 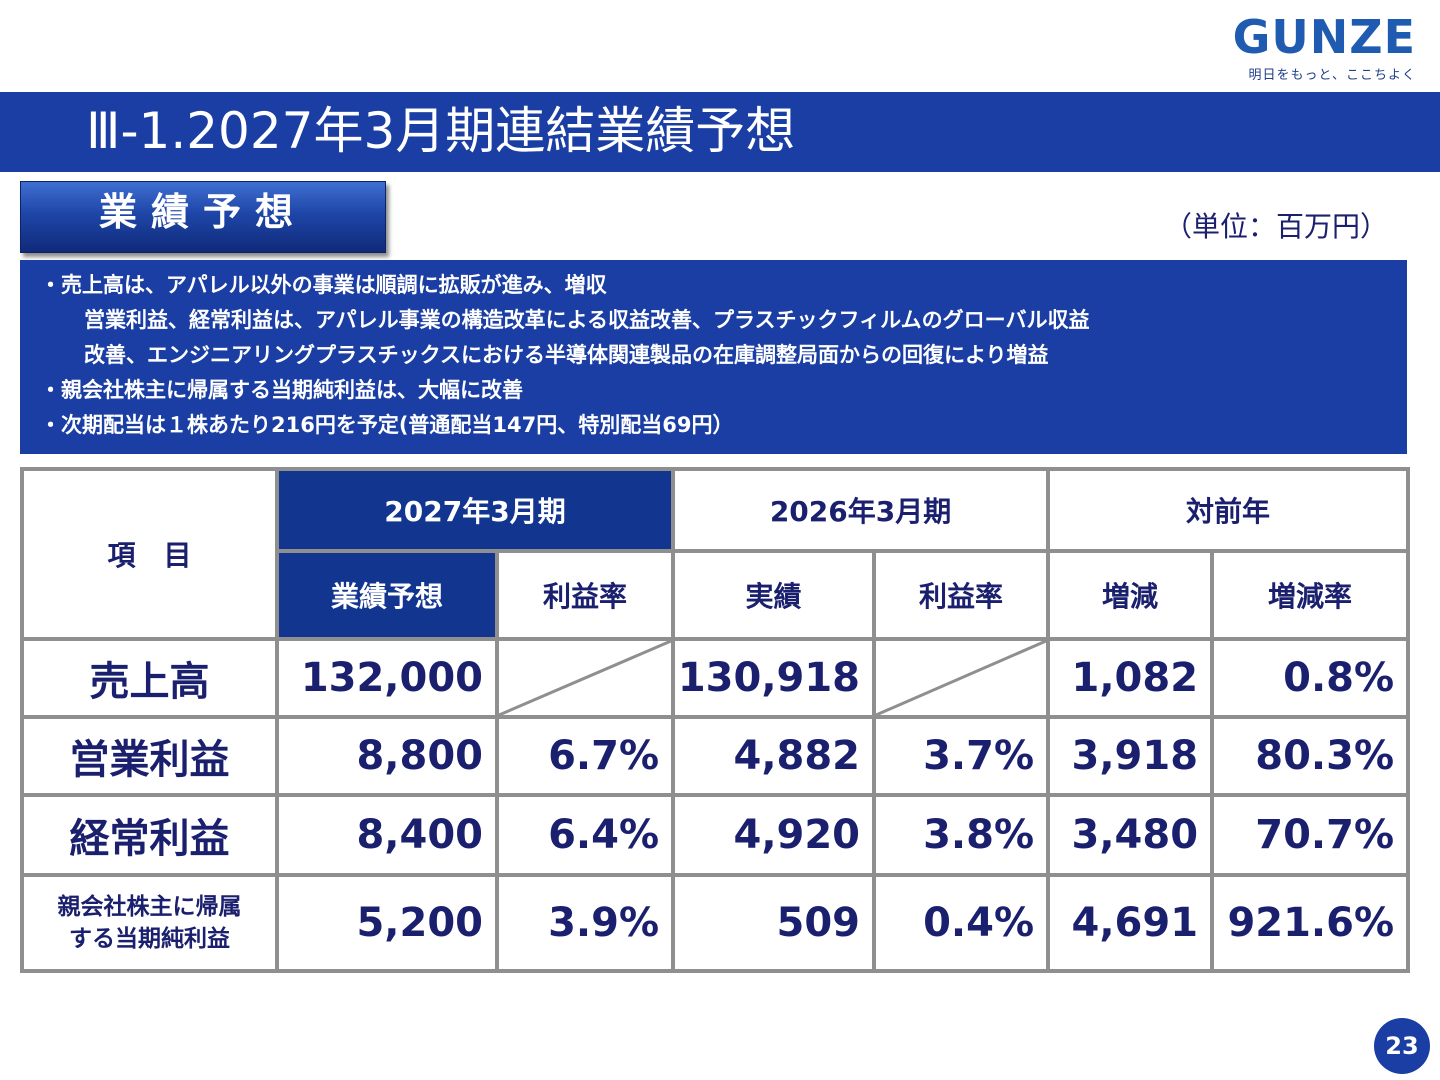 I want to click on title-bar: Ⅲ-1.2027年3月期連結業績予想, so click(x=720, y=132).